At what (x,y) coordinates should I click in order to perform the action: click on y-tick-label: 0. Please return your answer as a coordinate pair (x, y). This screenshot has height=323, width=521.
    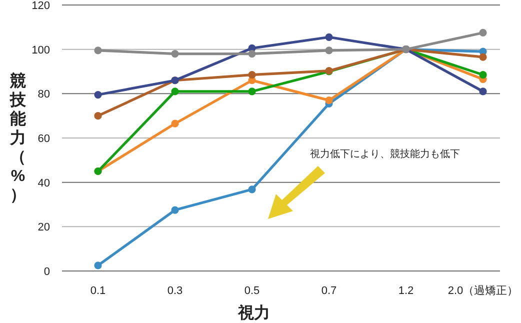
    Looking at the image, I should click on (47, 272).